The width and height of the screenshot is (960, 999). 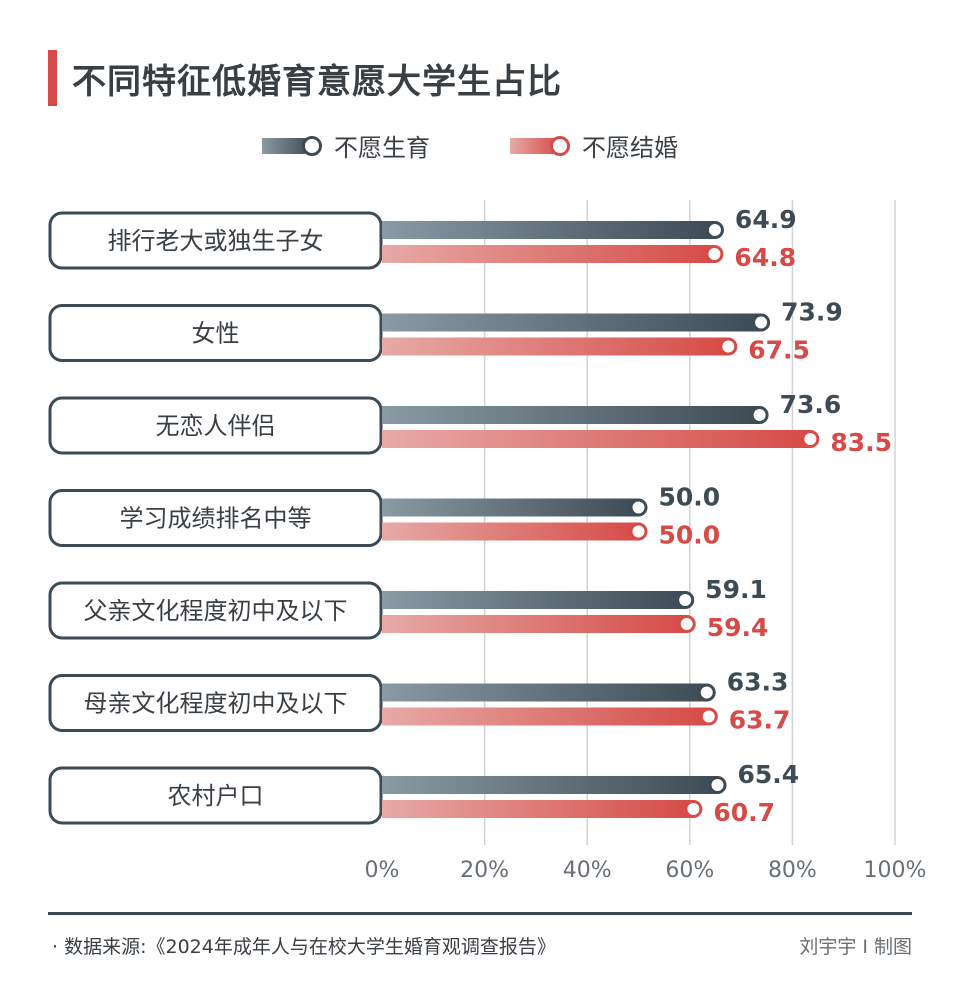 I want to click on category-label: 排行老大或独生子女, so click(x=216, y=241).